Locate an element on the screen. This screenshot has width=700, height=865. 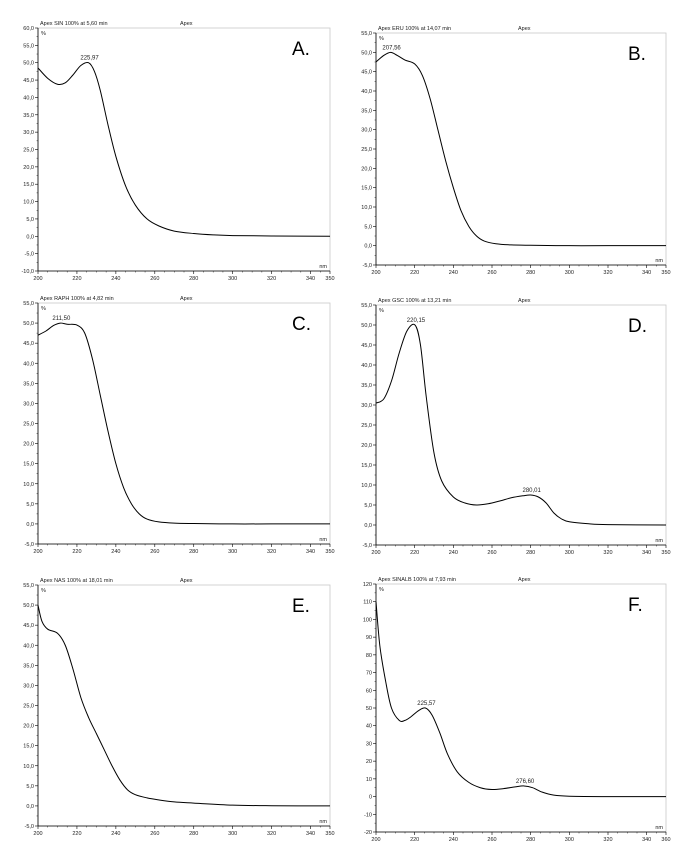
panel-header: Apex GSC 100% at 13,21 min is located at coordinates (414, 301).